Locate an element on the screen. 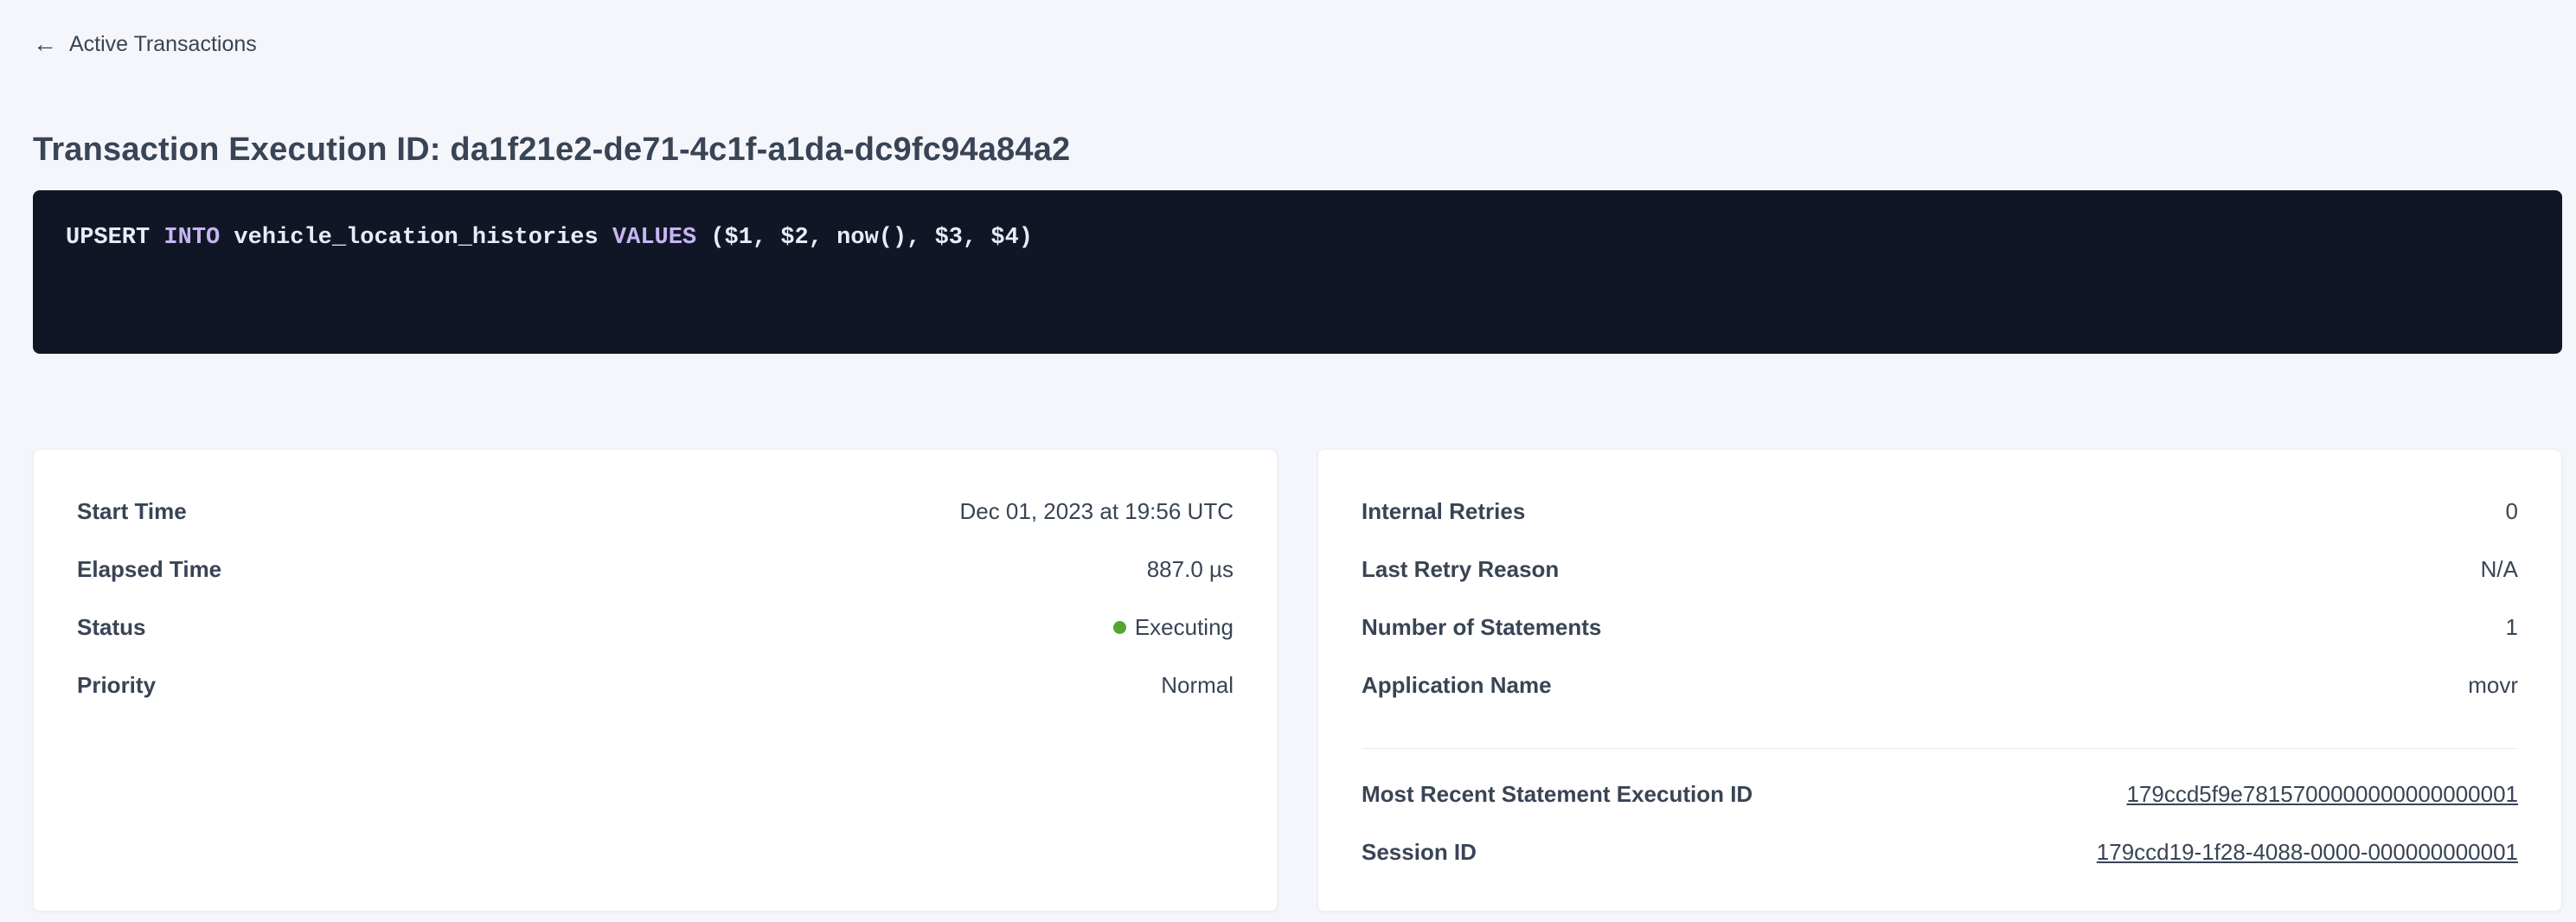 The image size is (2576, 922). summary-row-elapsed-time: Elapsed Time 887.0 µs is located at coordinates (655, 570).